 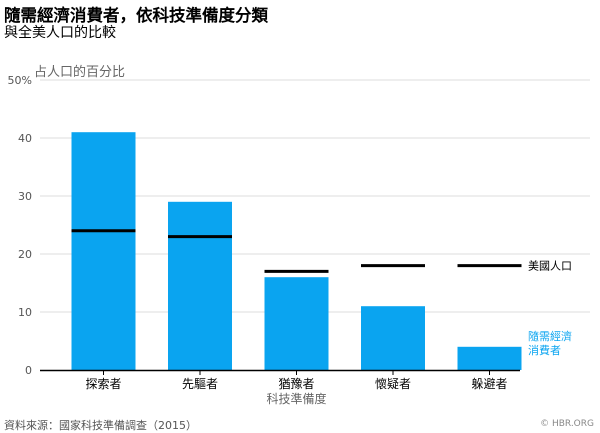 I want to click on chart-title: 隨需經濟消費者，依科技準備度分類, so click(x=136, y=15).